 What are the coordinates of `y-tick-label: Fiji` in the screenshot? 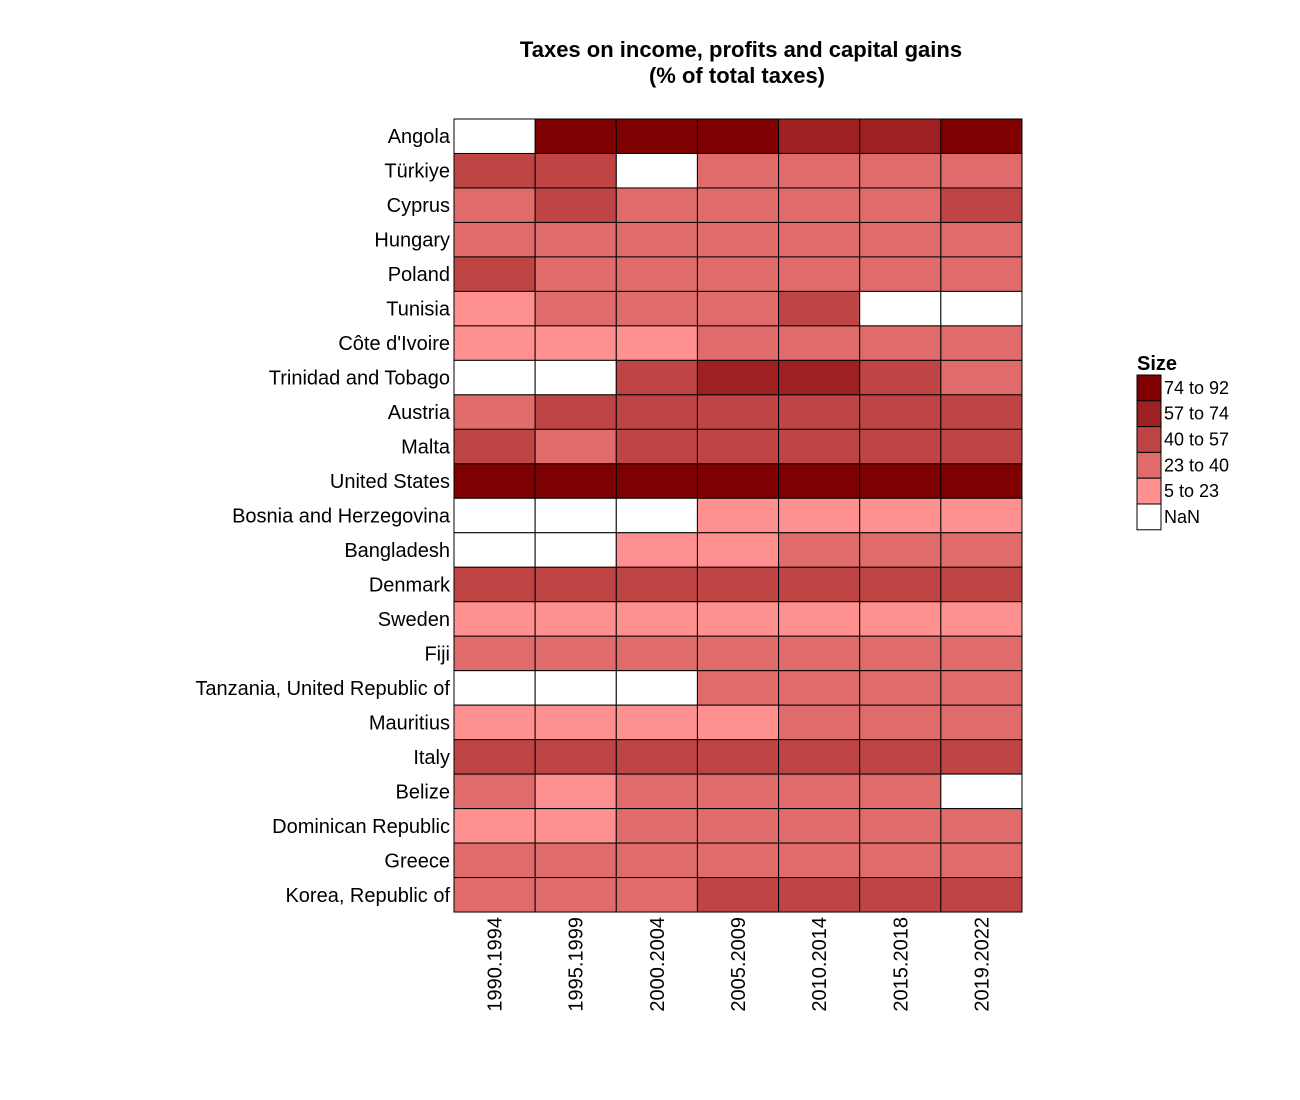 It's located at (437, 654).